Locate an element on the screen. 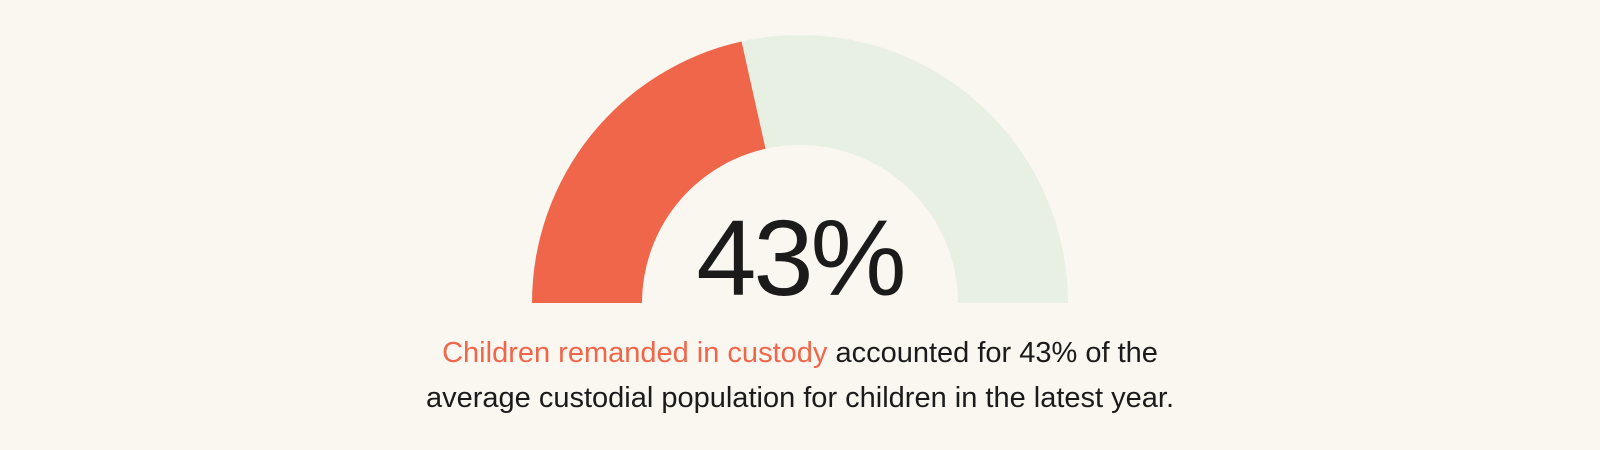 This screenshot has width=1600, height=450. gauge-value-label: 43% is located at coordinates (801, 257).